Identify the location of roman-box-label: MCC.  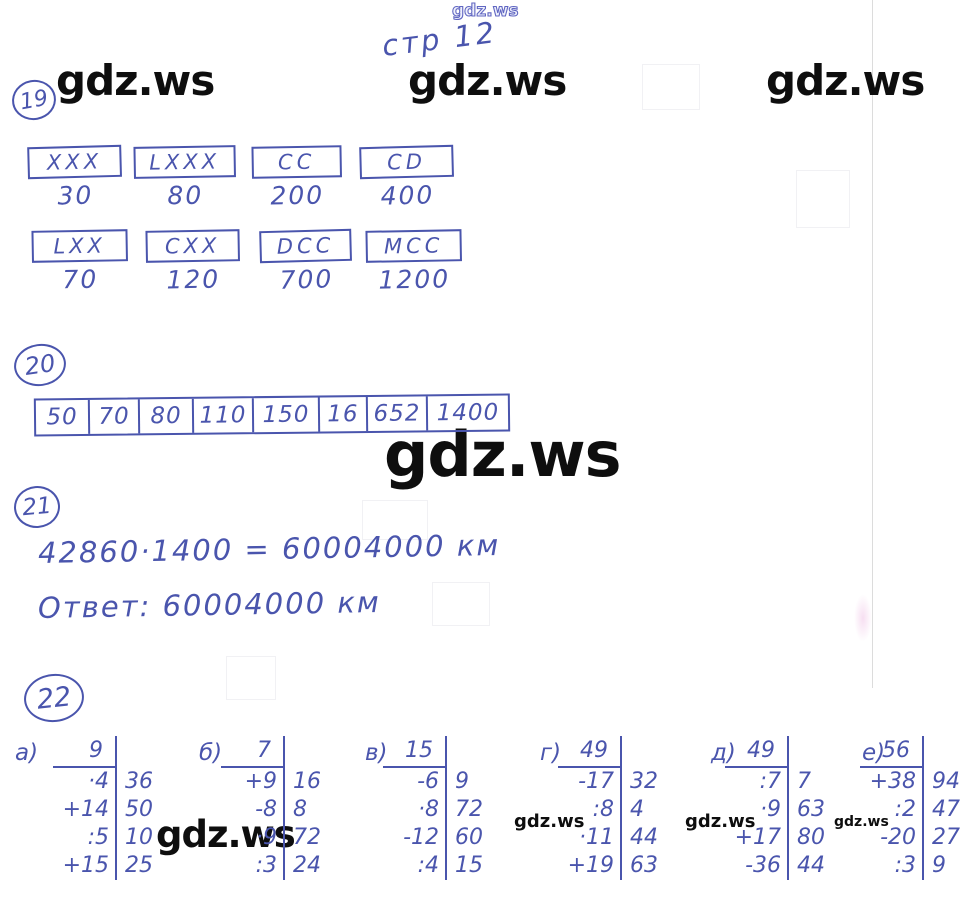
(413, 246).